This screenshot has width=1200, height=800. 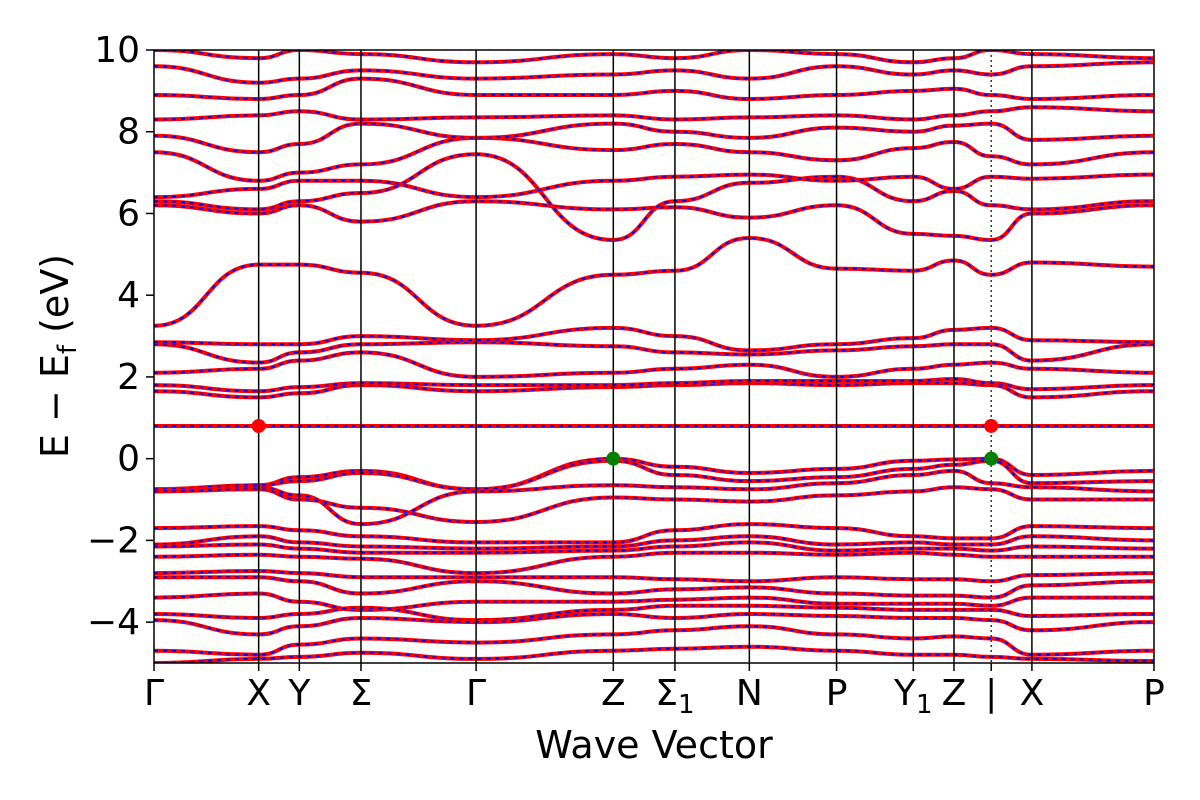 What do you see at coordinates (120, 336) in the screenshot?
I see `y-ticks: 10 8 6 4 2 0 −2 −4` at bounding box center [120, 336].